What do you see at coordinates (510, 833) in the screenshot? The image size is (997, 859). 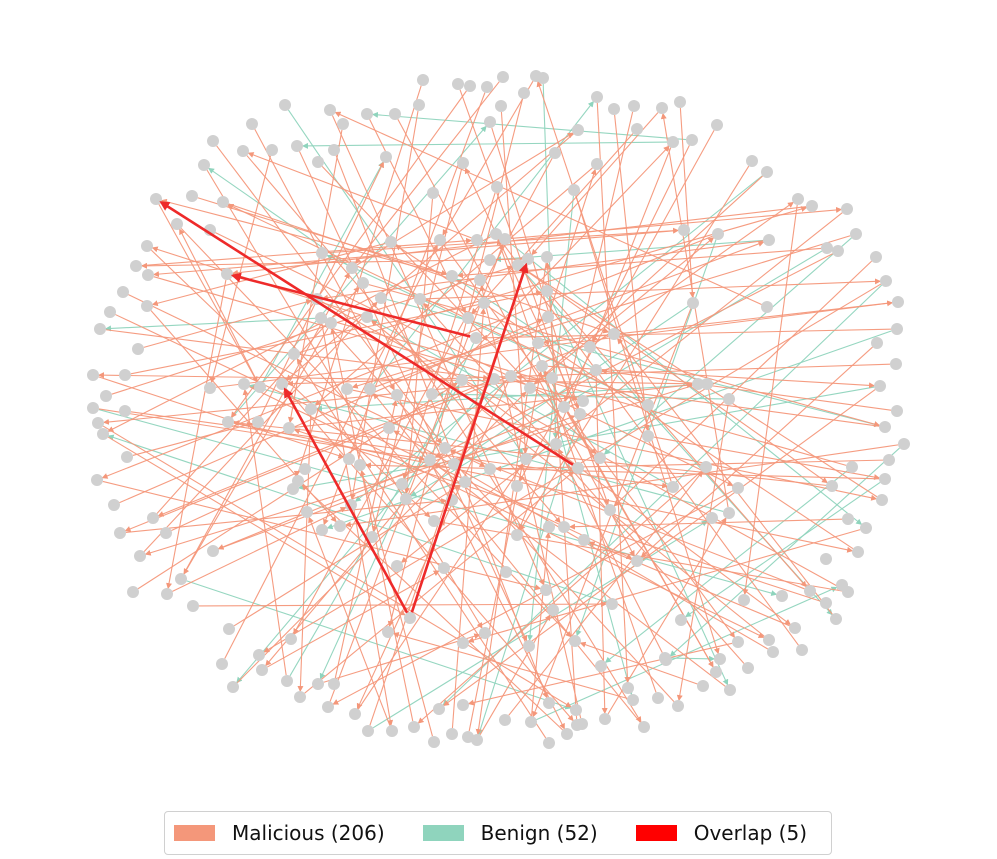 I see `legend-item-benign: Benign (52)` at bounding box center [510, 833].